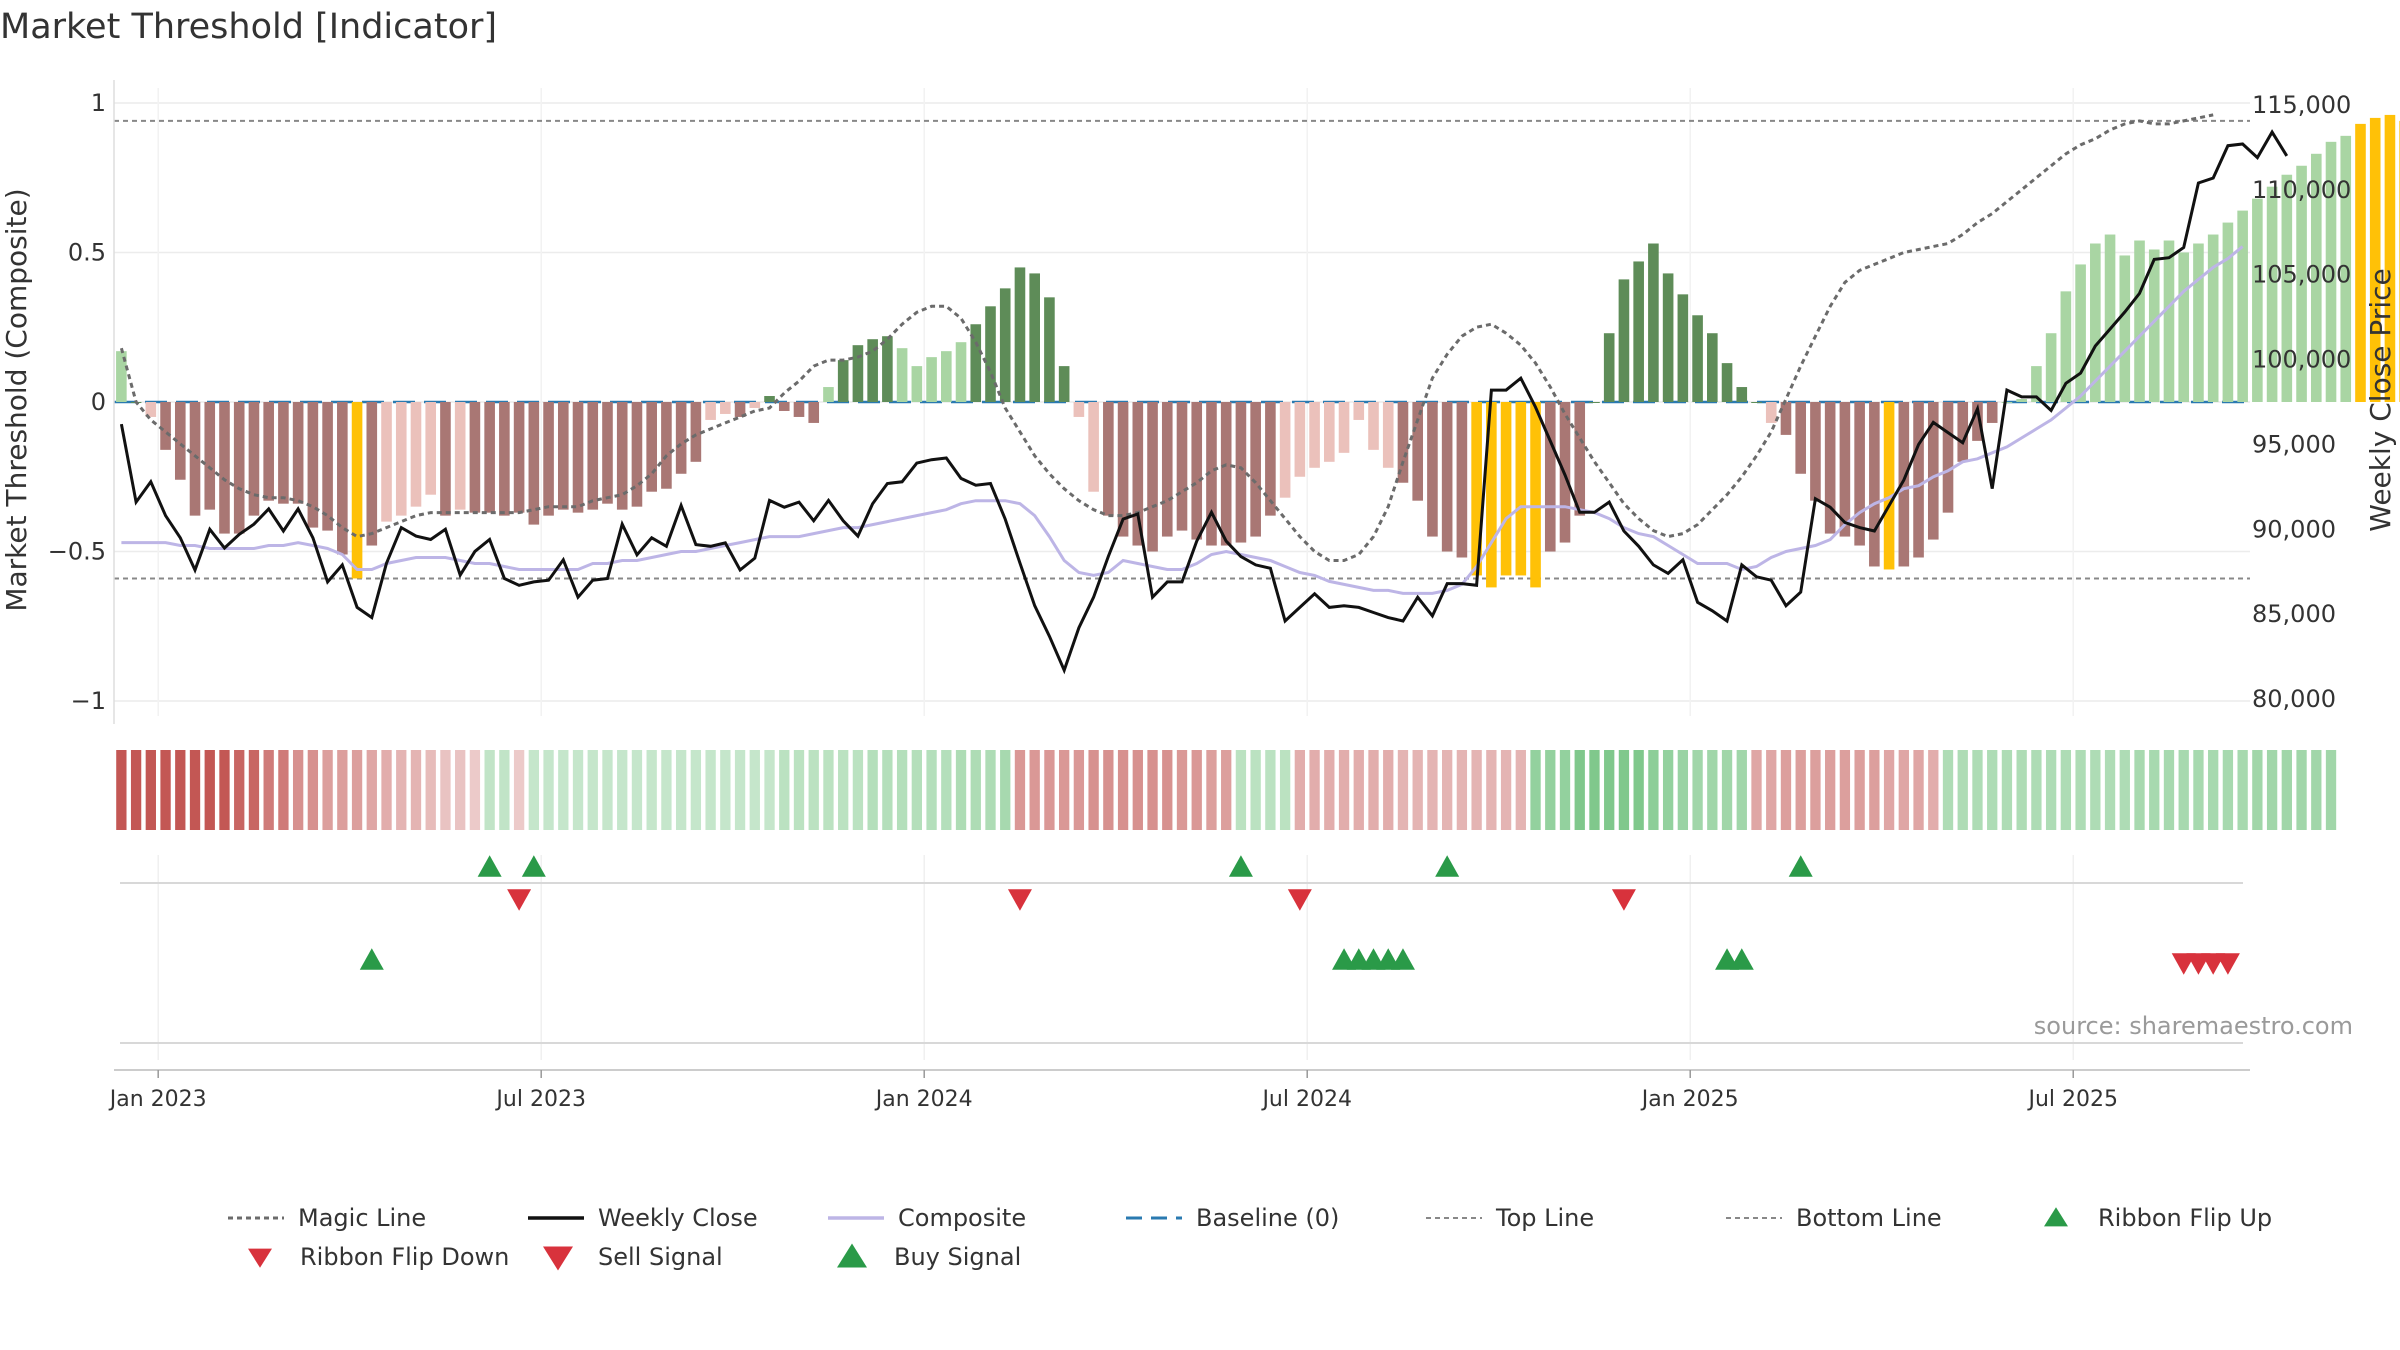 Image resolution: width=2400 pixels, height=1350 pixels. I want to click on legend-label: Buy Signal, so click(957, 1257).